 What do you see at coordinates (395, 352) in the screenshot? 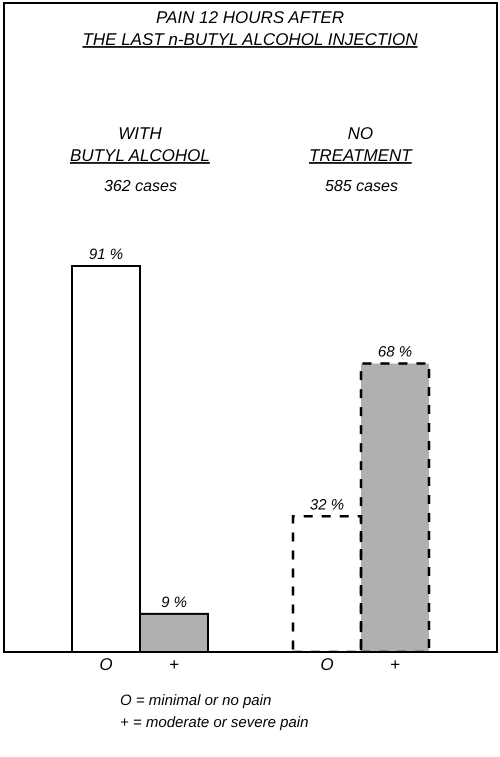
I see `data-label: 68 %` at bounding box center [395, 352].